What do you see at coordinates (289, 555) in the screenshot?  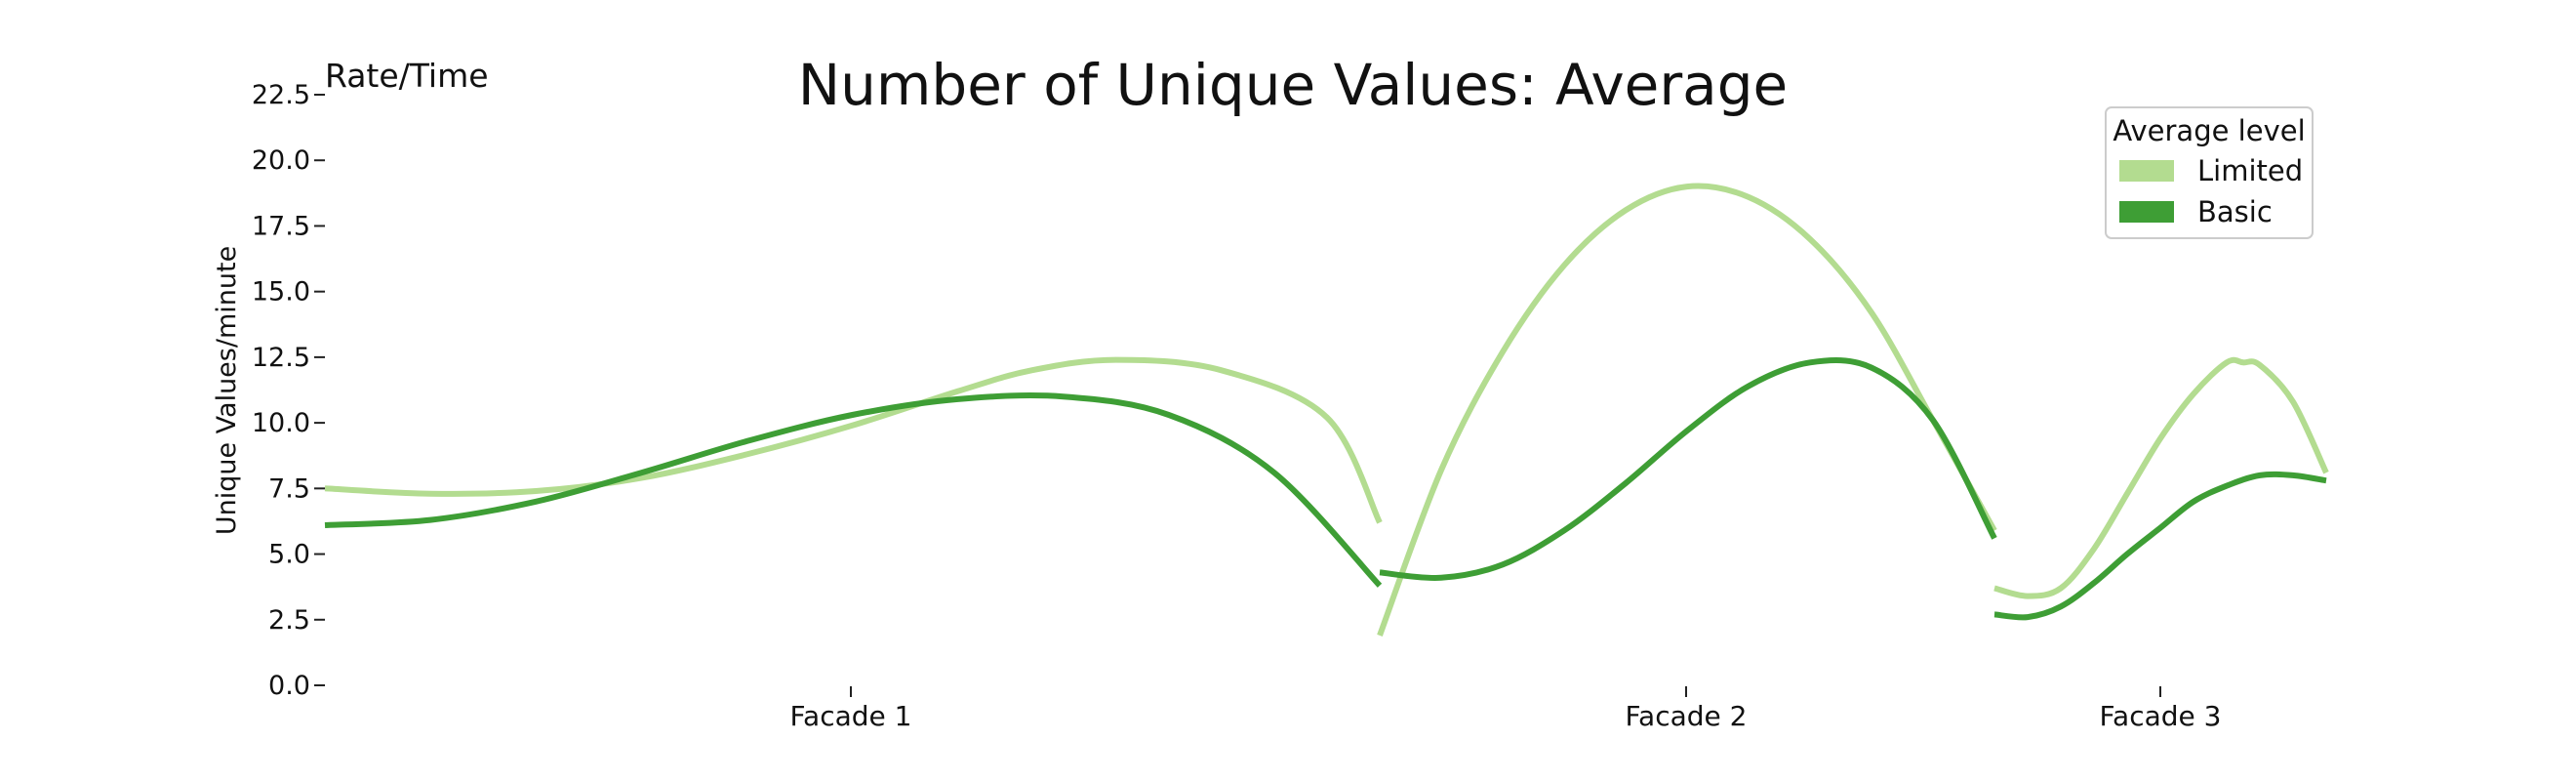 I see `y-tick-label: 5.0` at bounding box center [289, 555].